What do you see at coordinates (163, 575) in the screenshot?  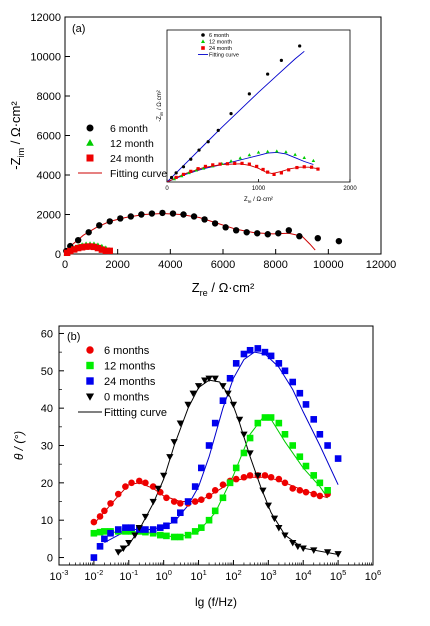 I see `x-tick-label: 10⁰` at bounding box center [163, 575].